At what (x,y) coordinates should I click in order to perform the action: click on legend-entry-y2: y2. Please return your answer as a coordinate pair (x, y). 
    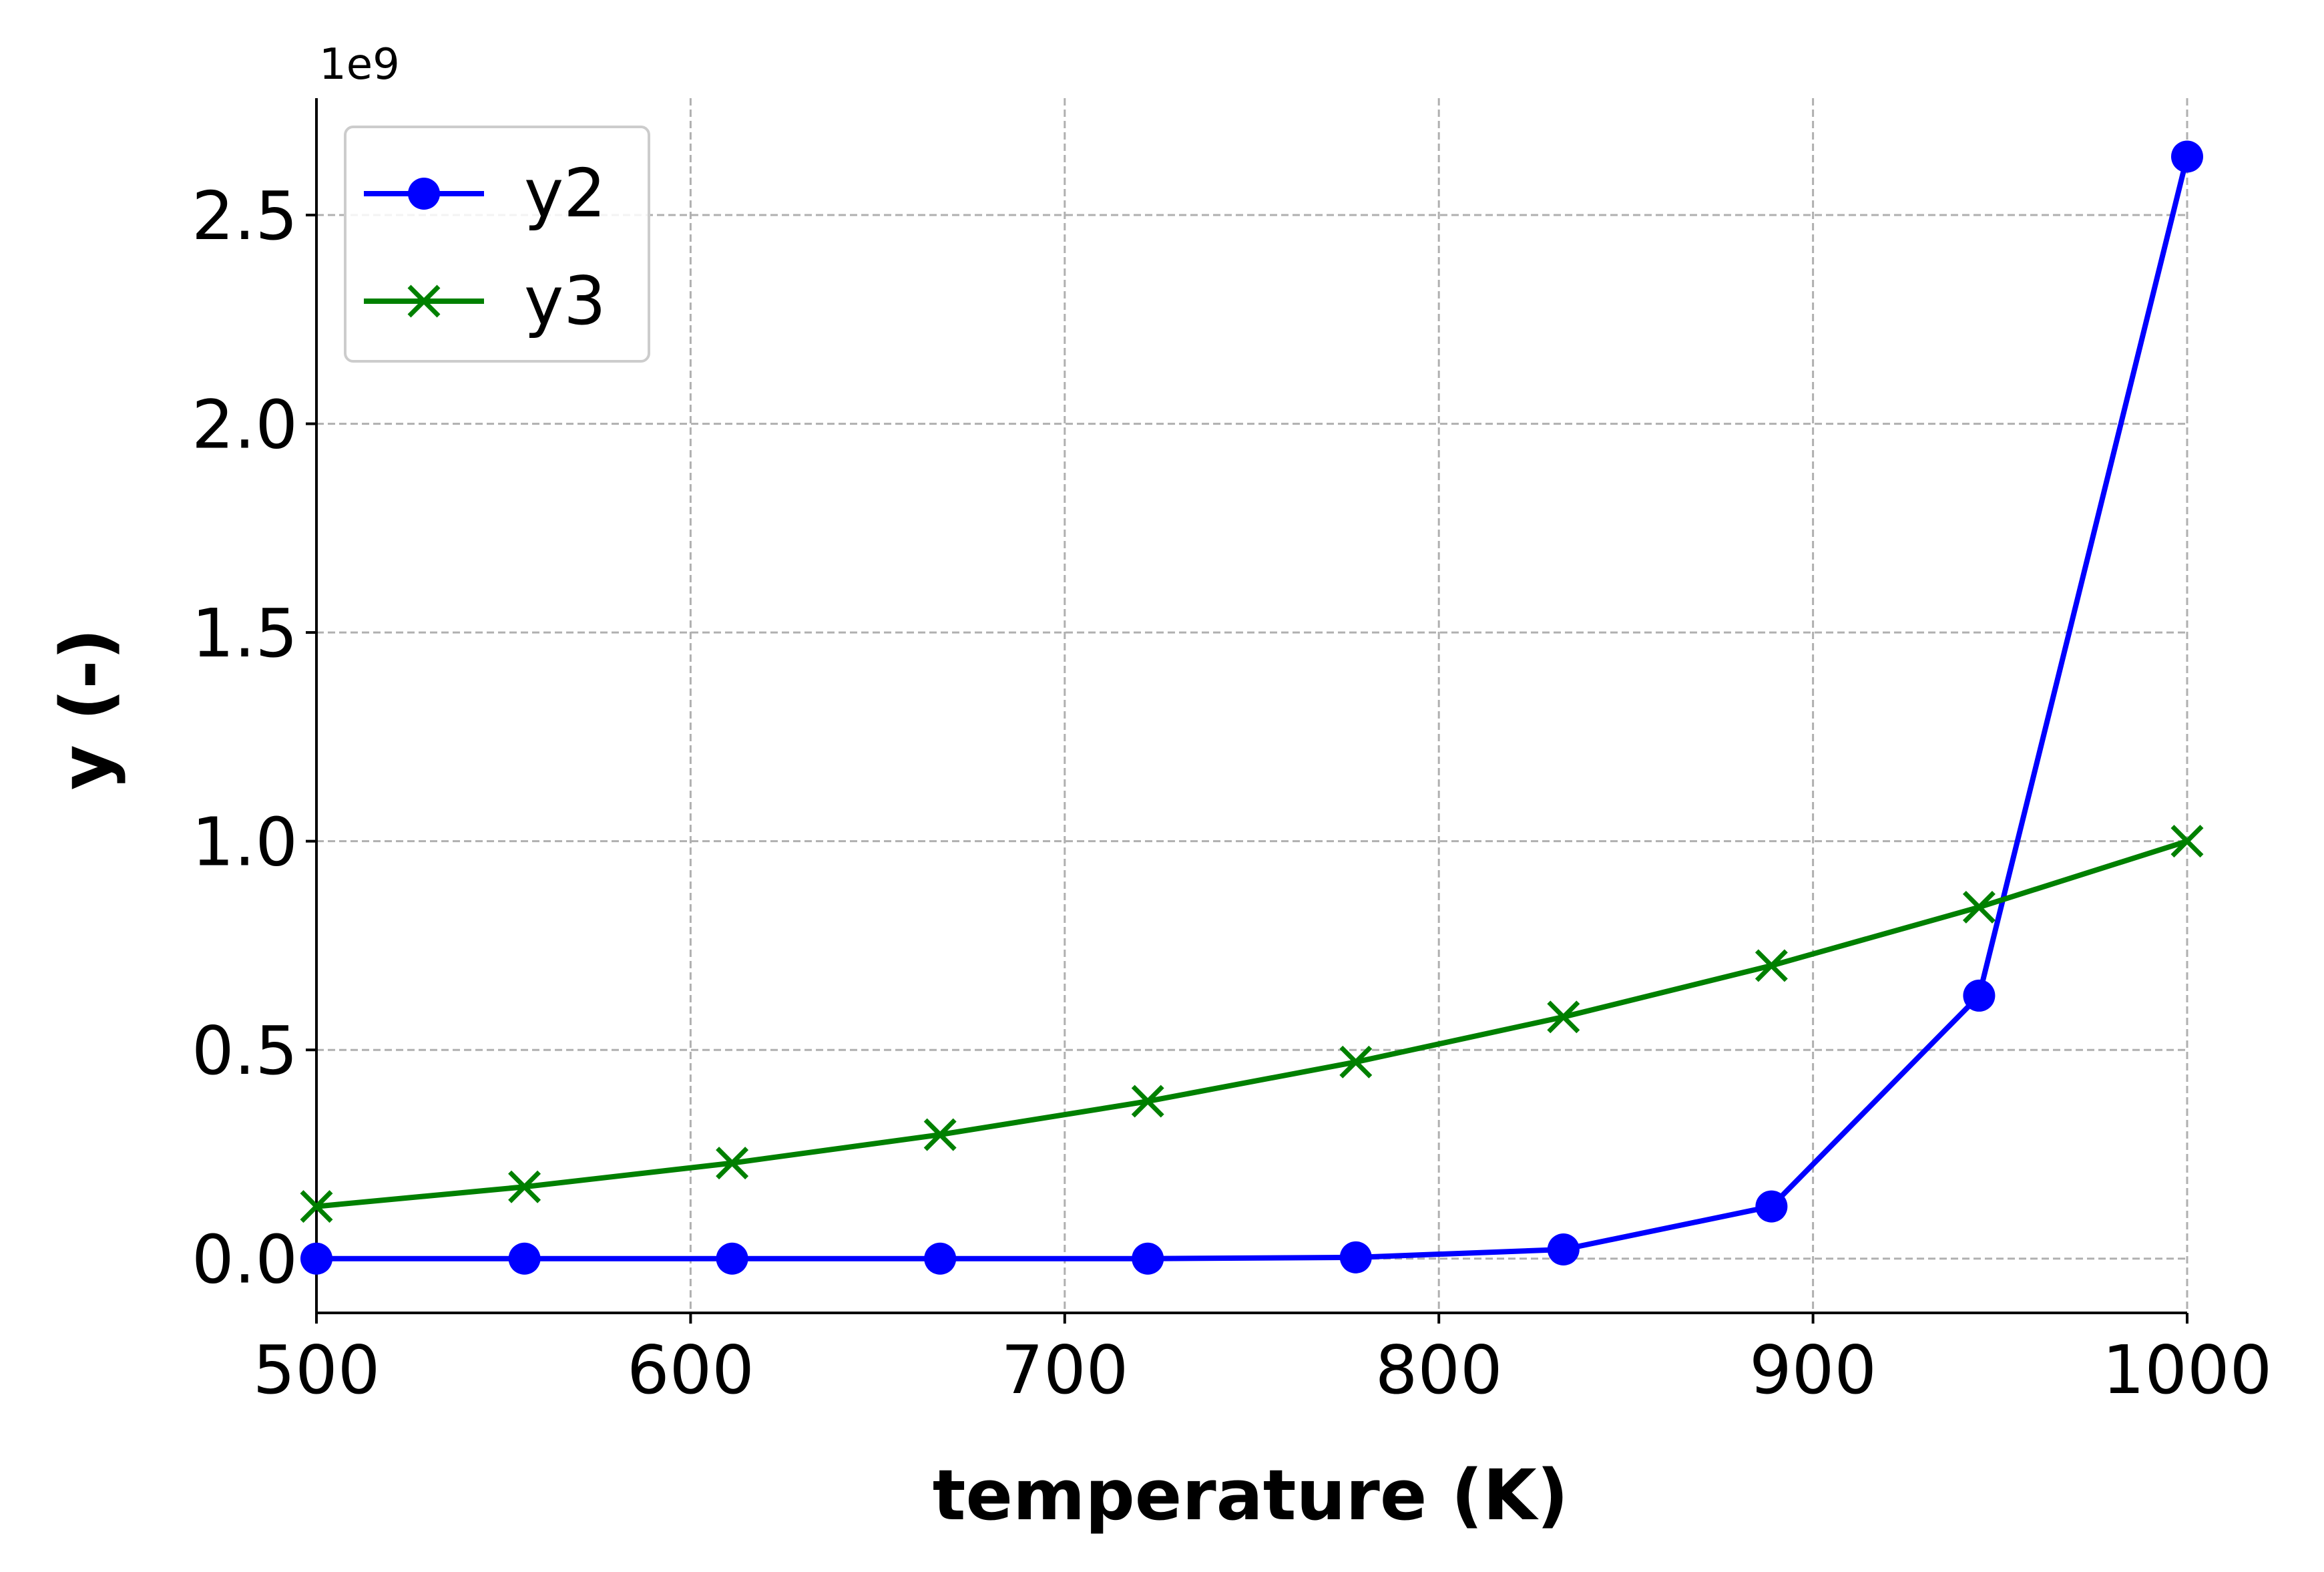
    Looking at the image, I should click on (485, 193).